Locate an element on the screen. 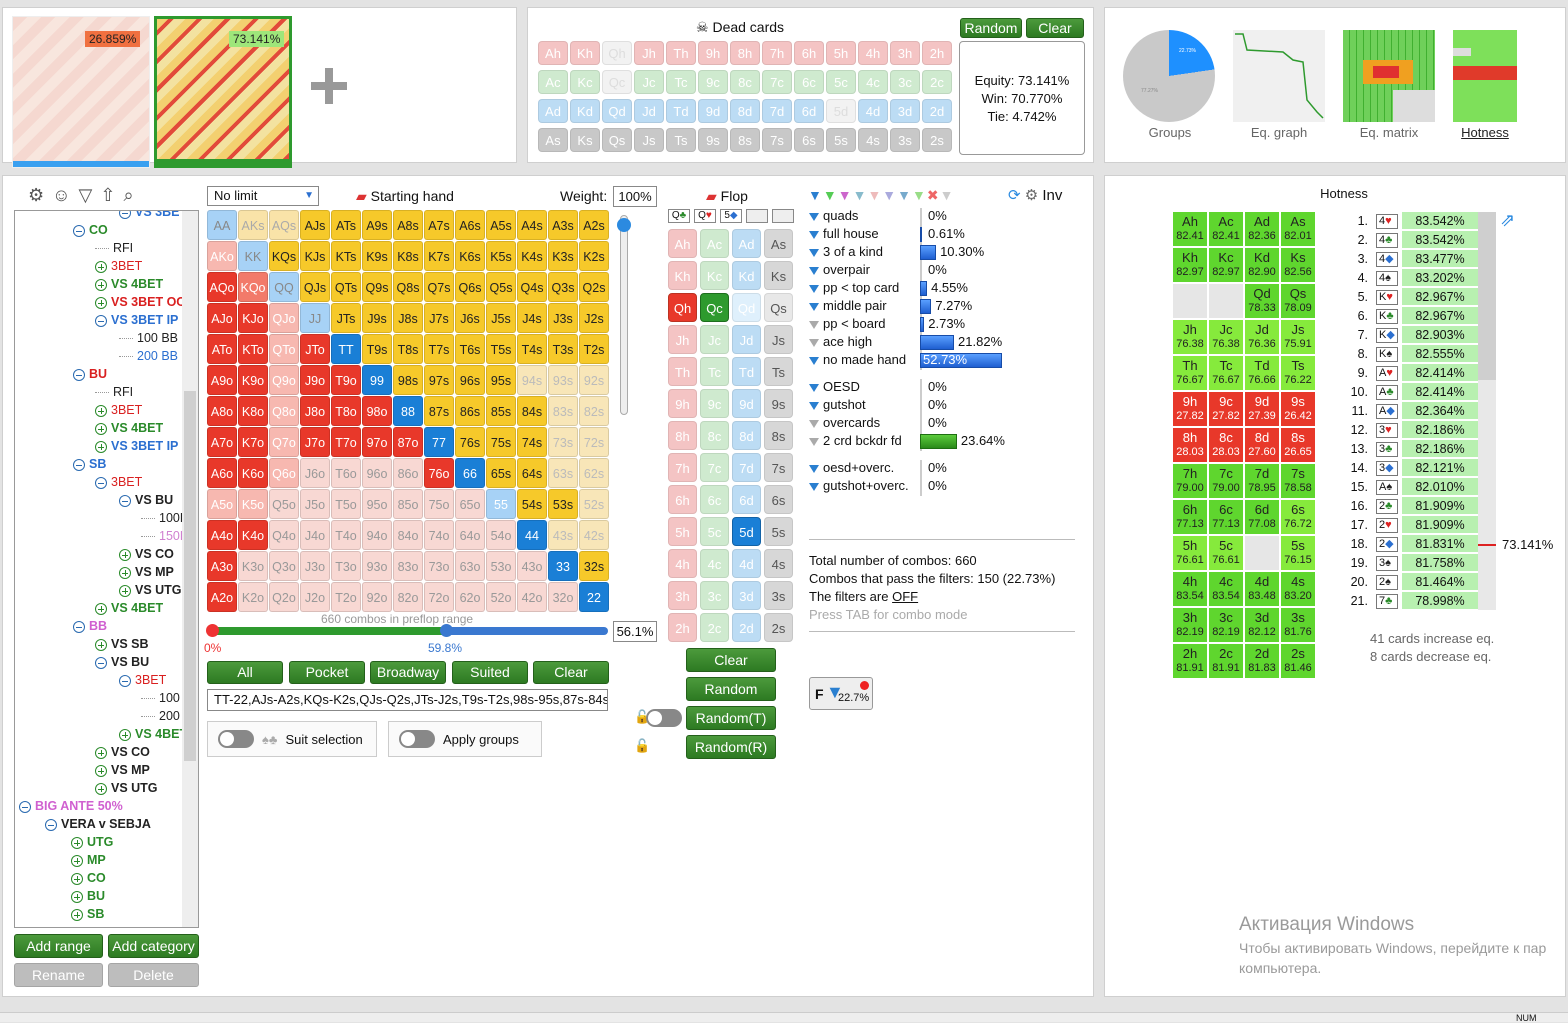 This screenshot has height=1023, width=1568. hand-cell: 85s is located at coordinates (501, 411).